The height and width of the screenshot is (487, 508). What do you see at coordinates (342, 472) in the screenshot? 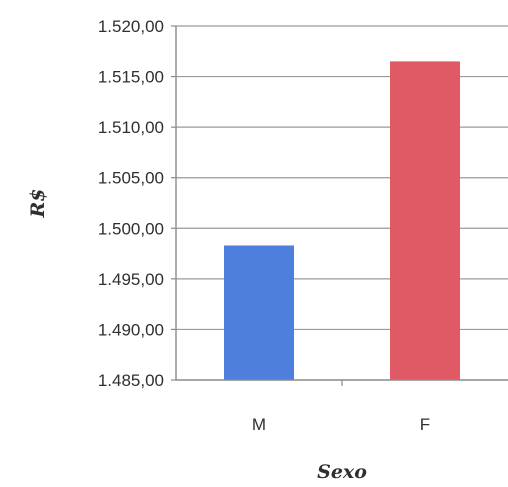
I see `x-axis-title: Sexo` at bounding box center [342, 472].